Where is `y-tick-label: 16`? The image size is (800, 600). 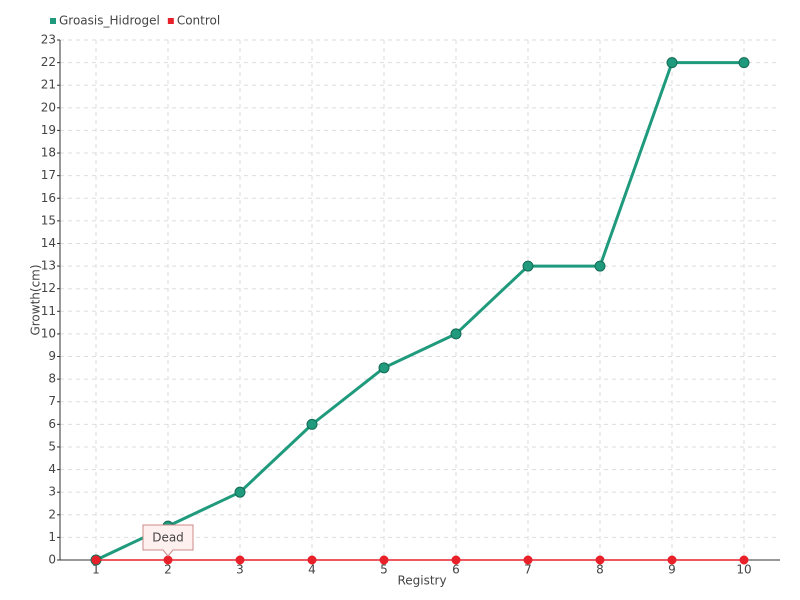 y-tick-label: 16 is located at coordinates (48, 198).